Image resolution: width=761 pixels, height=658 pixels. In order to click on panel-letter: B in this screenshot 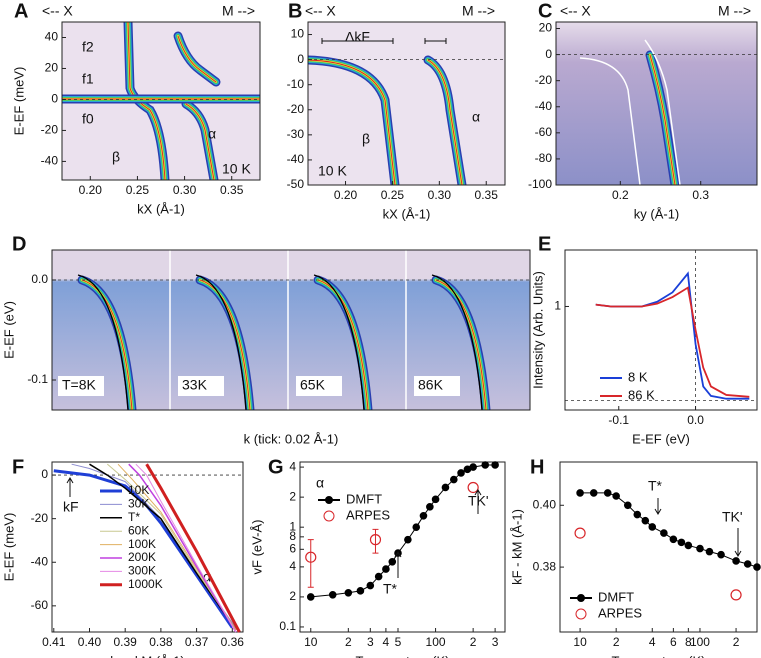, I will do `click(295, 11)`.